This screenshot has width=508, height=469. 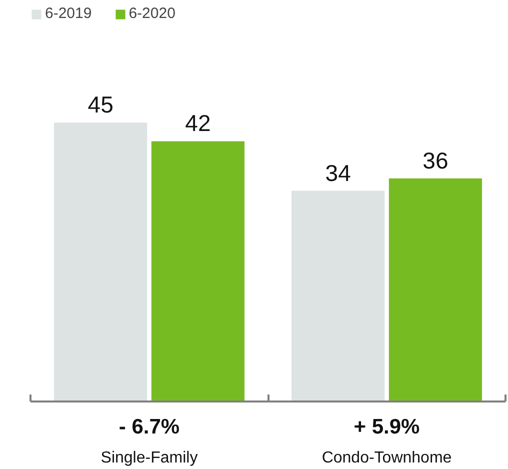 I want to click on x-tick-label: Single-Family, so click(x=149, y=458).